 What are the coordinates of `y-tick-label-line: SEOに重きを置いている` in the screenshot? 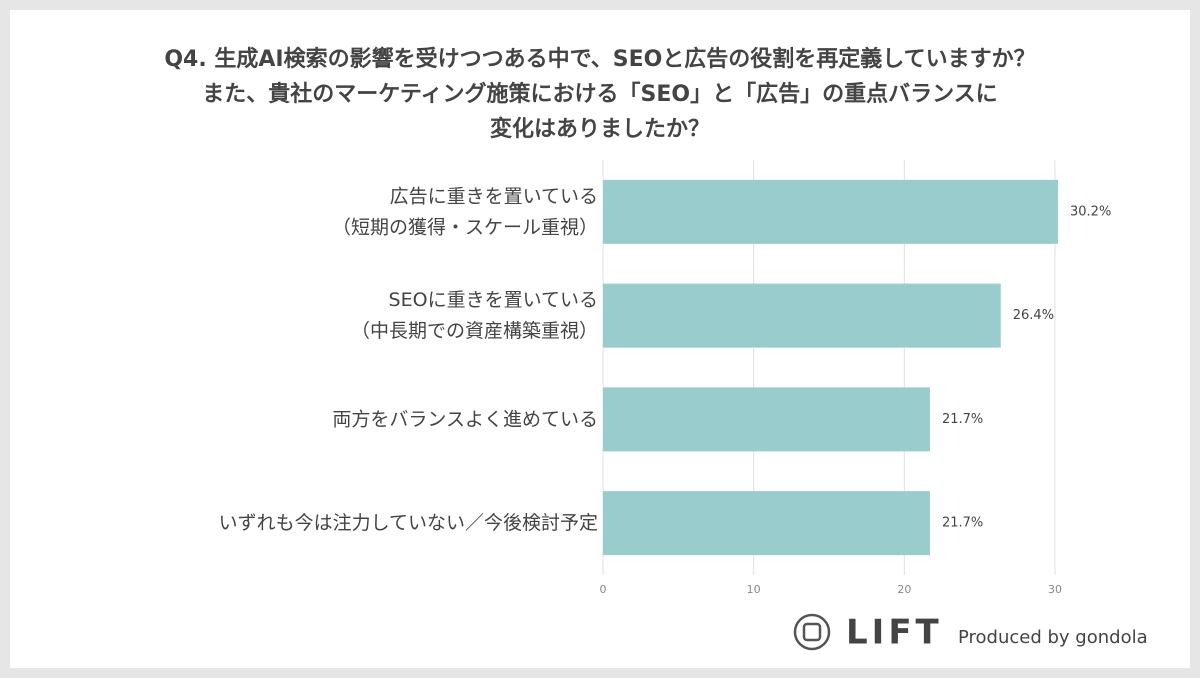 It's located at (493, 300).